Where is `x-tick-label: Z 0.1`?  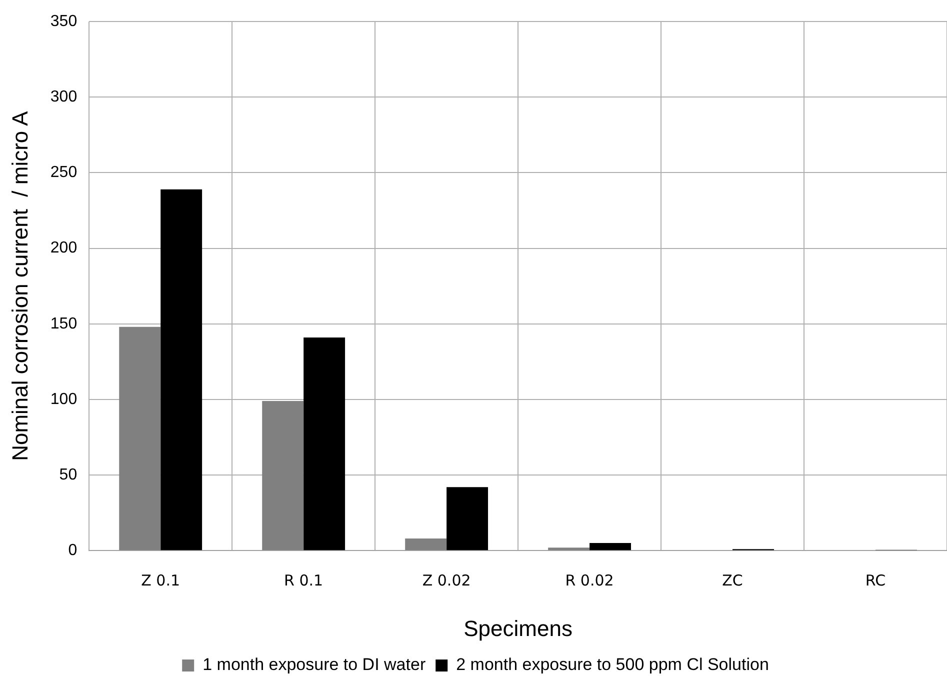 x-tick-label: Z 0.1 is located at coordinates (160, 580).